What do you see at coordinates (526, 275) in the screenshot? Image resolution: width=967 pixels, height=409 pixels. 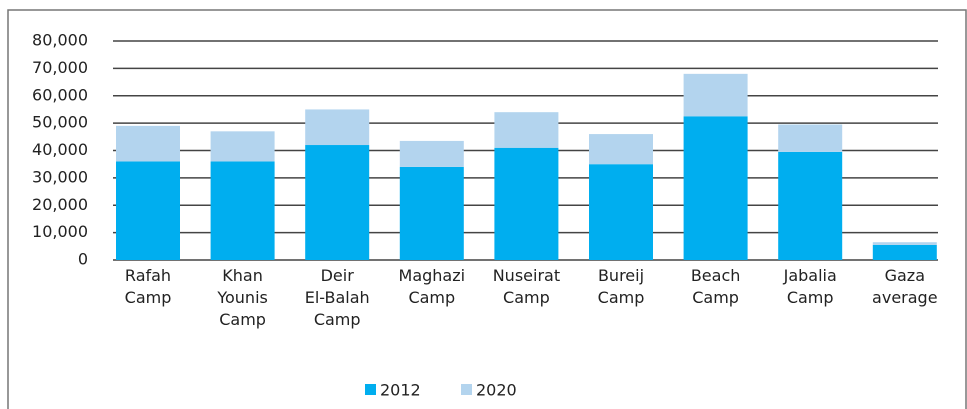 I see `x-tick-label-line: Nuseirat` at bounding box center [526, 275].